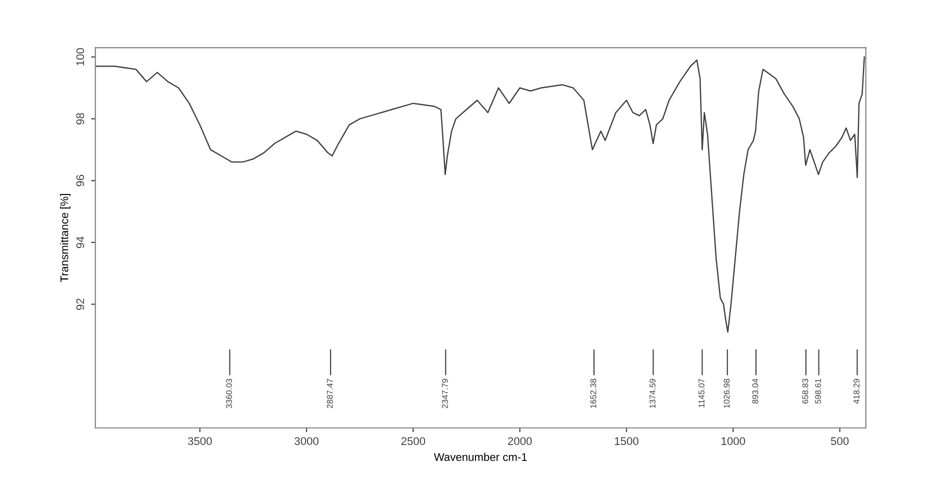 The width and height of the screenshot is (926, 477). What do you see at coordinates (839, 441) in the screenshot?
I see `x-tick-label: 500` at bounding box center [839, 441].